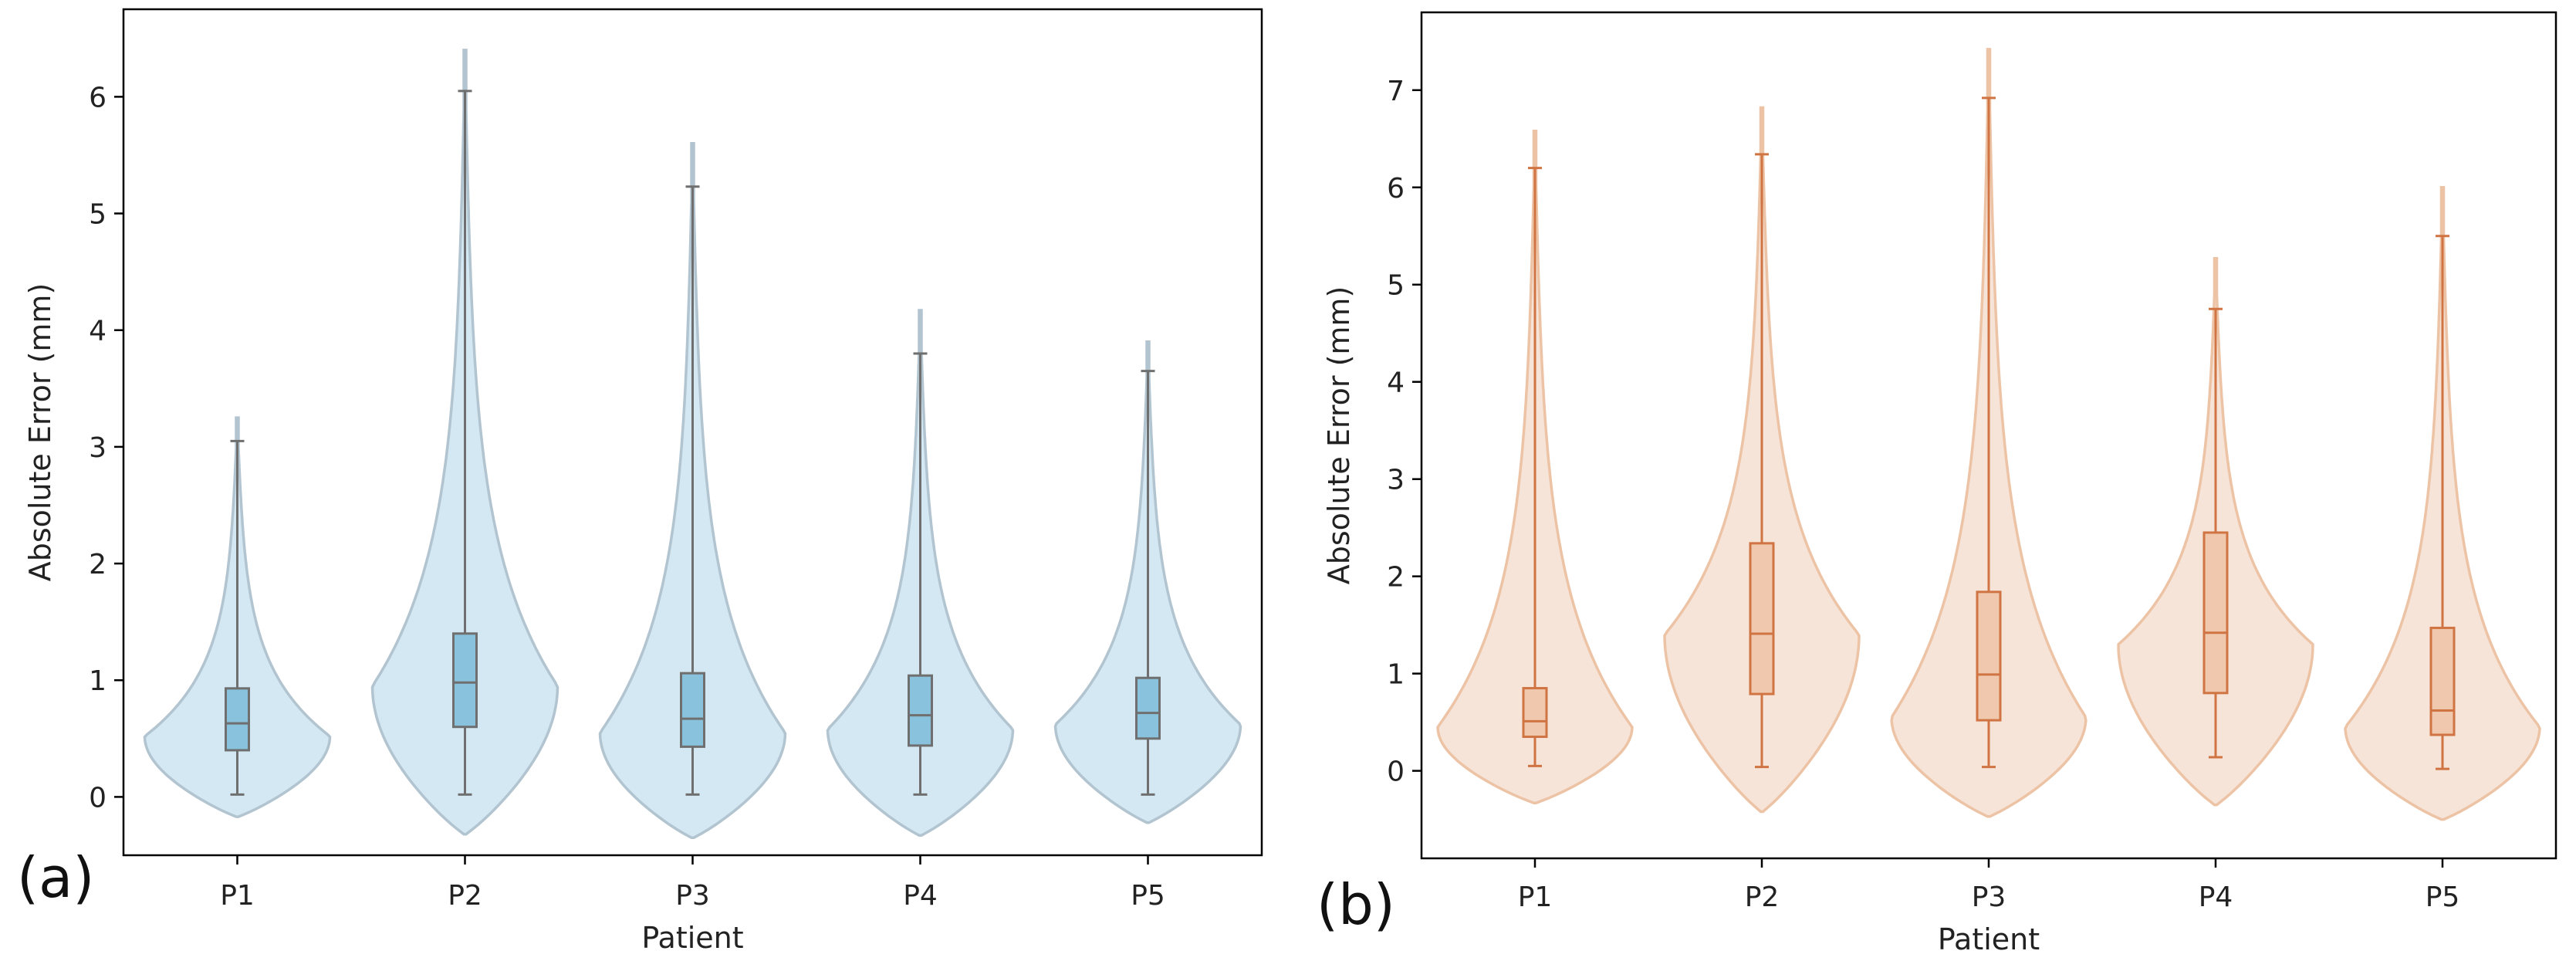  Describe the element at coordinates (1396, 91) in the screenshot. I see `y-tick-label: 7` at that location.